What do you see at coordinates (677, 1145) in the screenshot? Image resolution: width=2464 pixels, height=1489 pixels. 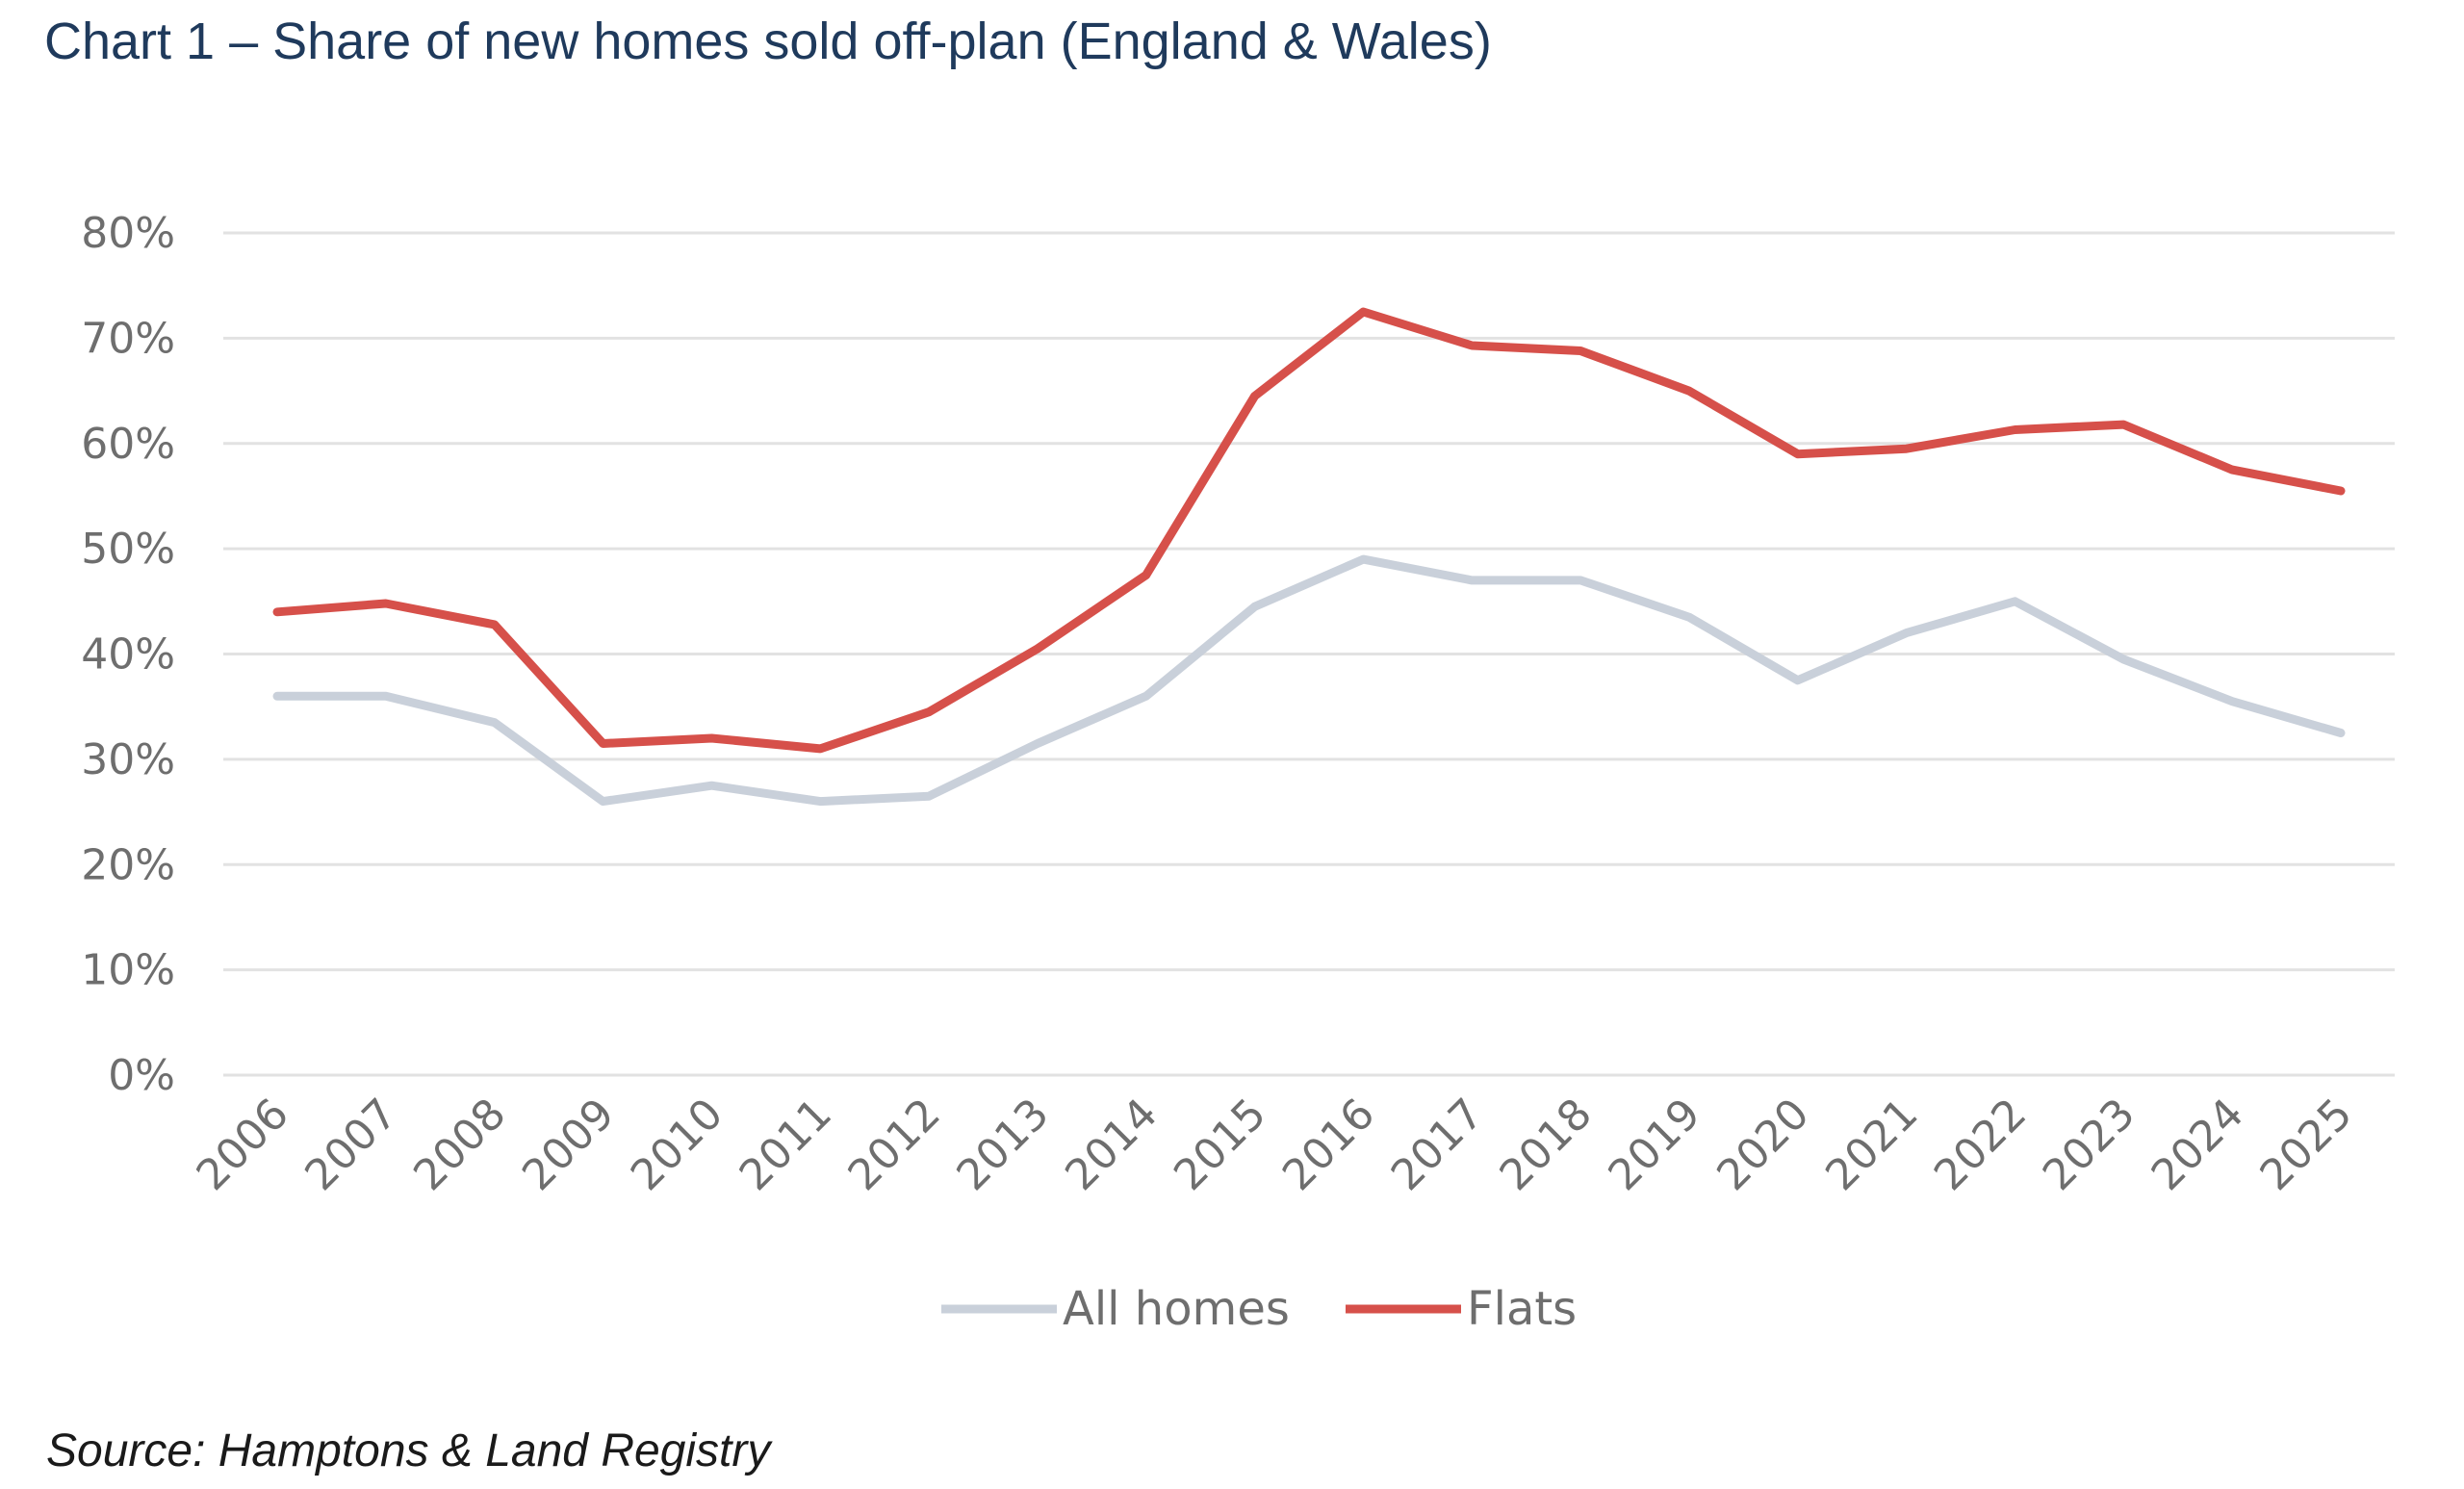 I see `x-tick-label: 2010` at bounding box center [677, 1145].